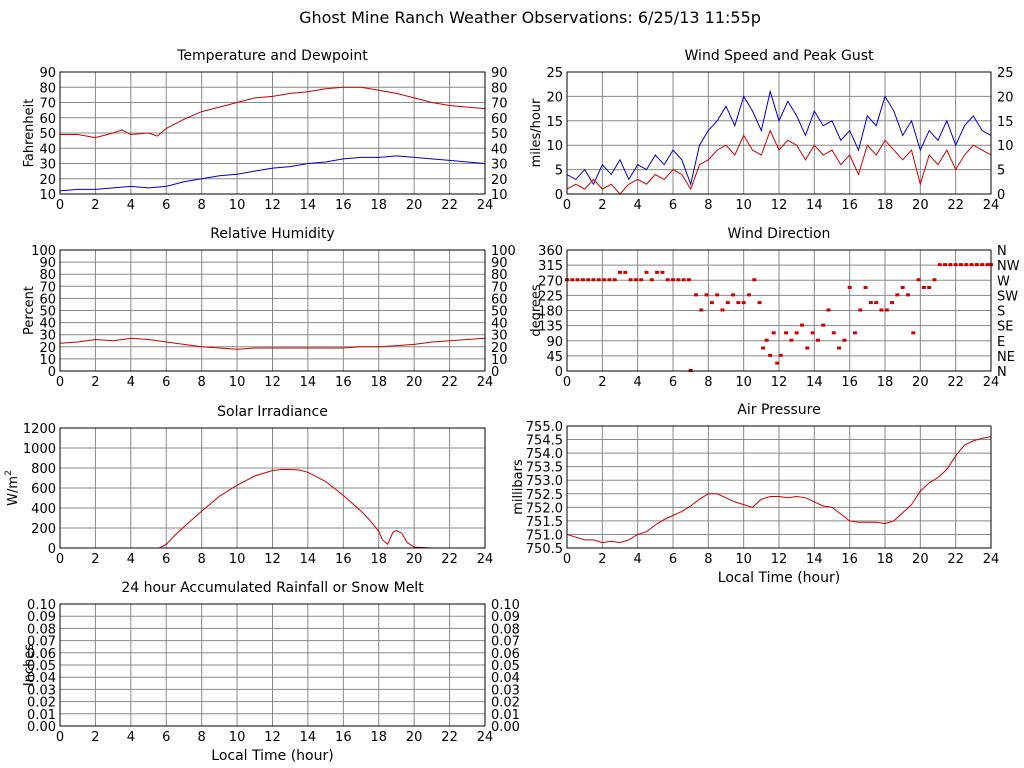 Image resolution: width=1024 pixels, height=768 pixels. What do you see at coordinates (955, 382) in the screenshot?
I see `x-tick-label: 22` at bounding box center [955, 382].